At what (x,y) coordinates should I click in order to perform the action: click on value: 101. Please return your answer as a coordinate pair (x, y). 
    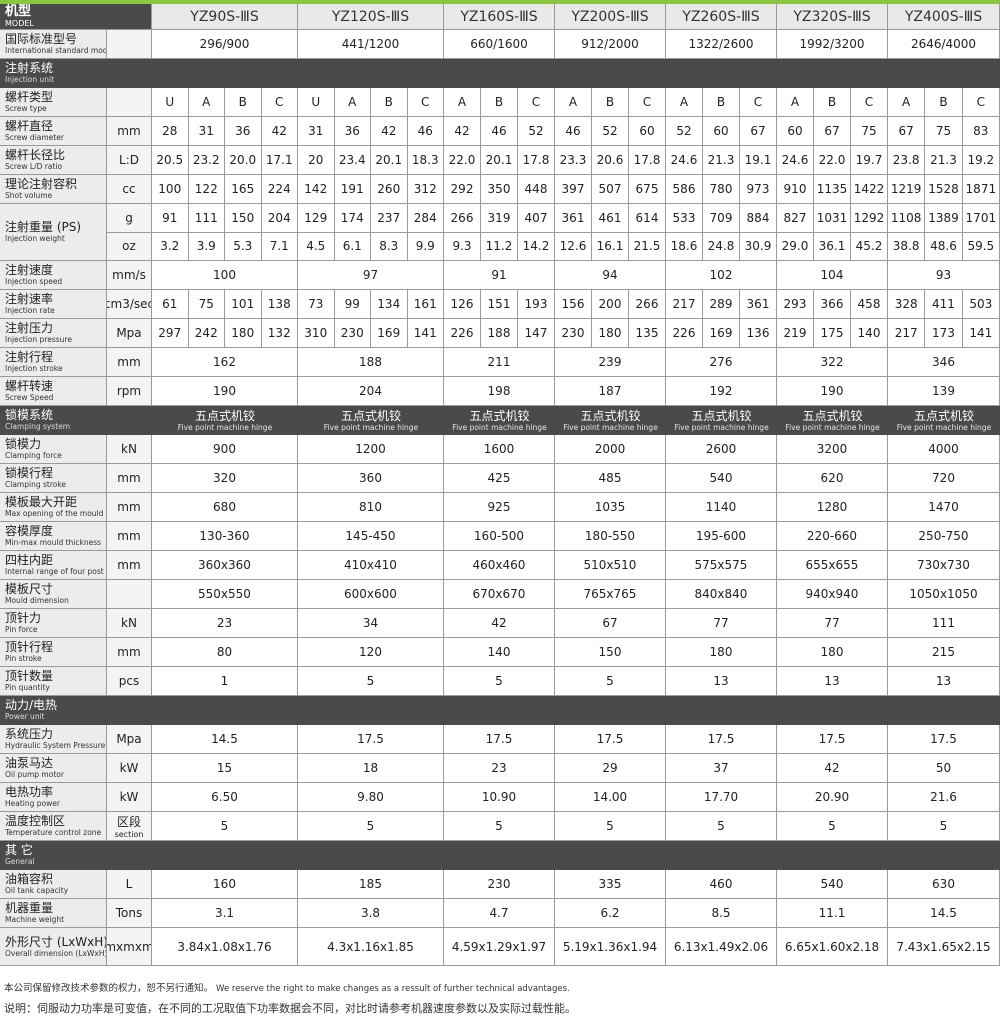
    Looking at the image, I should click on (243, 304).